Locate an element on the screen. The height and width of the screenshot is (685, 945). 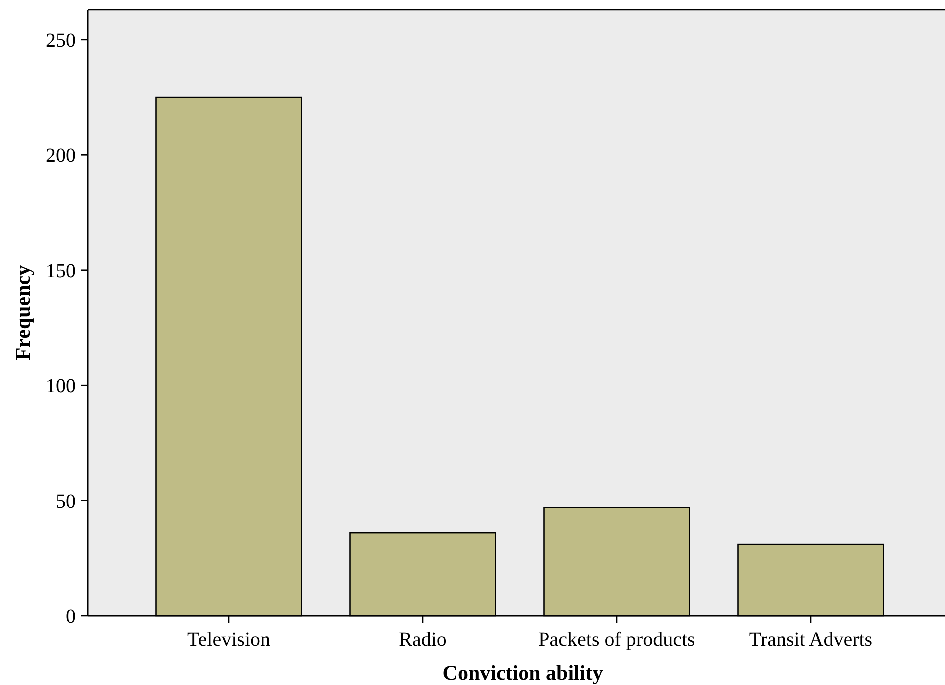
y-tick-label: 100 is located at coordinates (61, 387).